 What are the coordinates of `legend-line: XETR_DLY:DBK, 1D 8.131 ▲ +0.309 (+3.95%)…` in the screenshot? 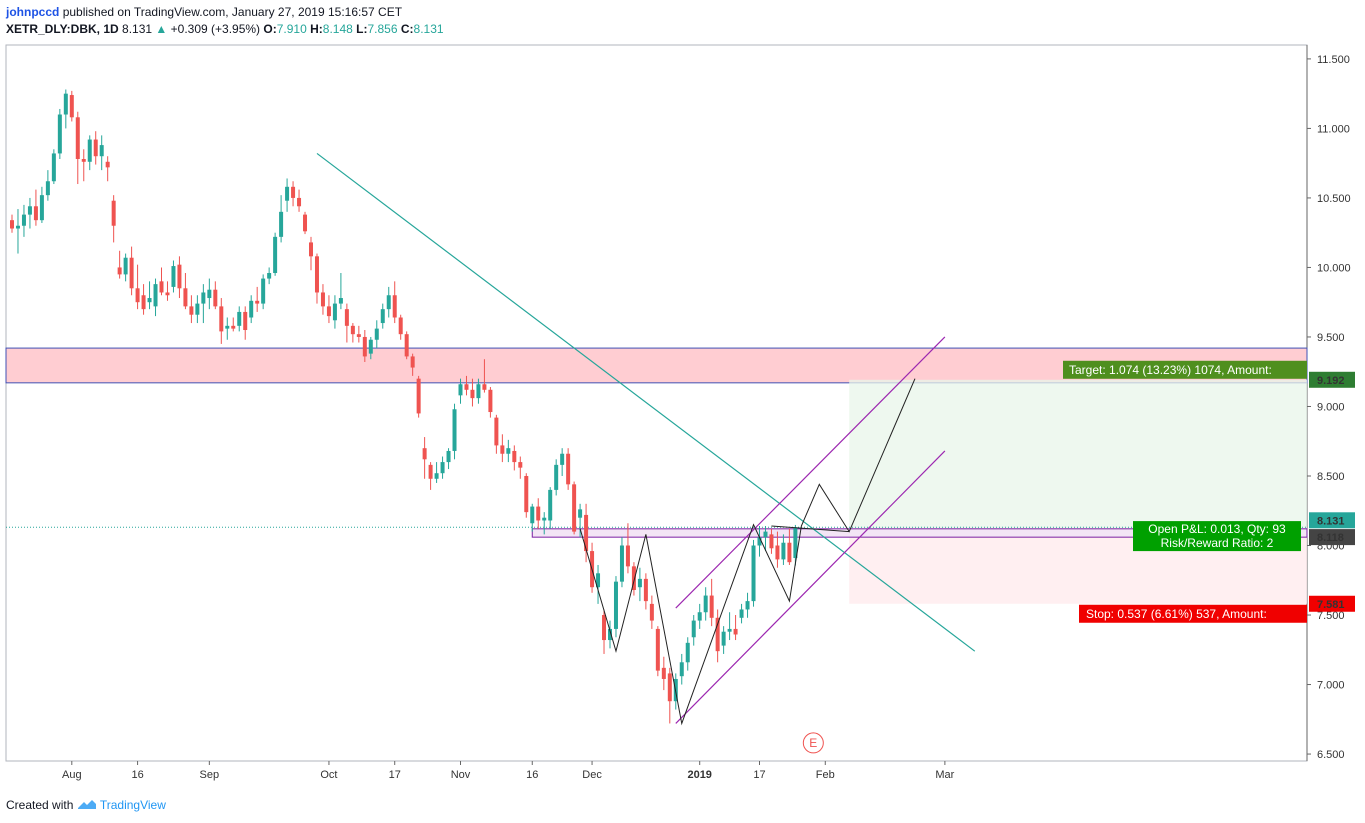 It's located at (225, 29).